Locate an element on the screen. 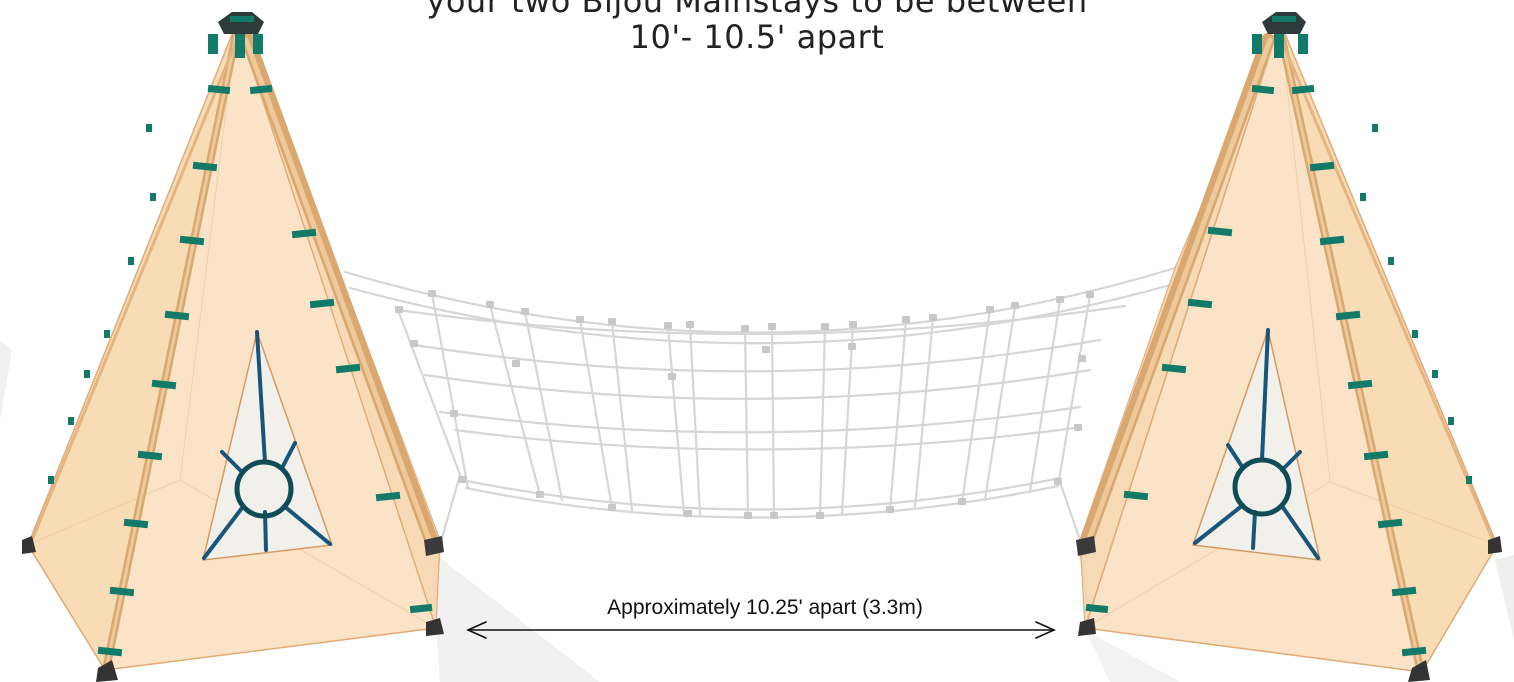  ground-shadow-left is located at coordinates (515, 616).